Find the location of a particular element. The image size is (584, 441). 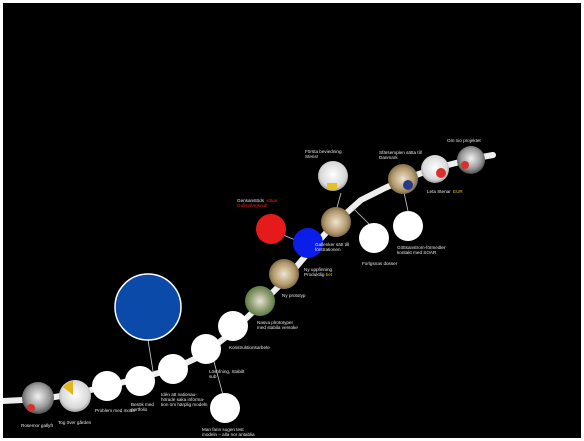

svg-text: Ny prototyp is located at coordinates (294, 295).